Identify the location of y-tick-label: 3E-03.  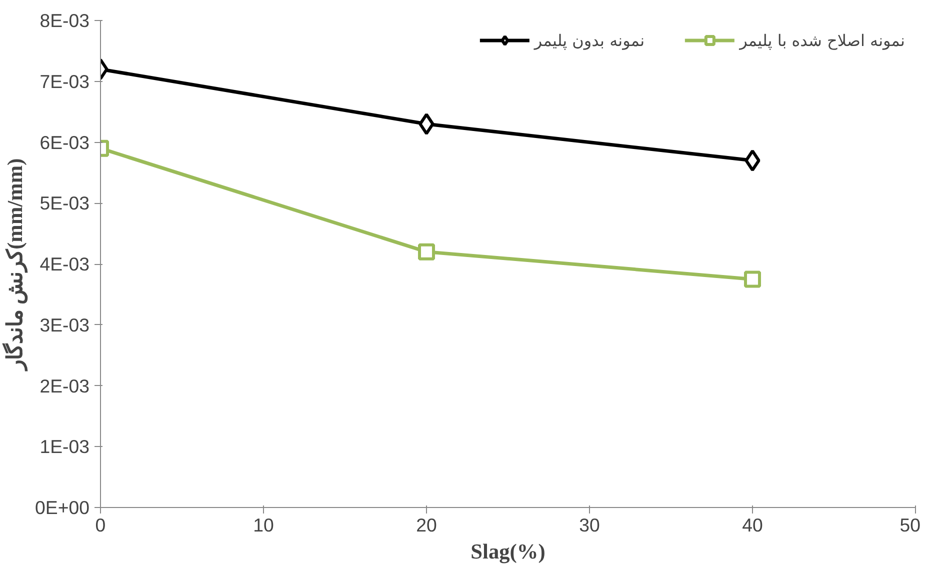
(65, 325).